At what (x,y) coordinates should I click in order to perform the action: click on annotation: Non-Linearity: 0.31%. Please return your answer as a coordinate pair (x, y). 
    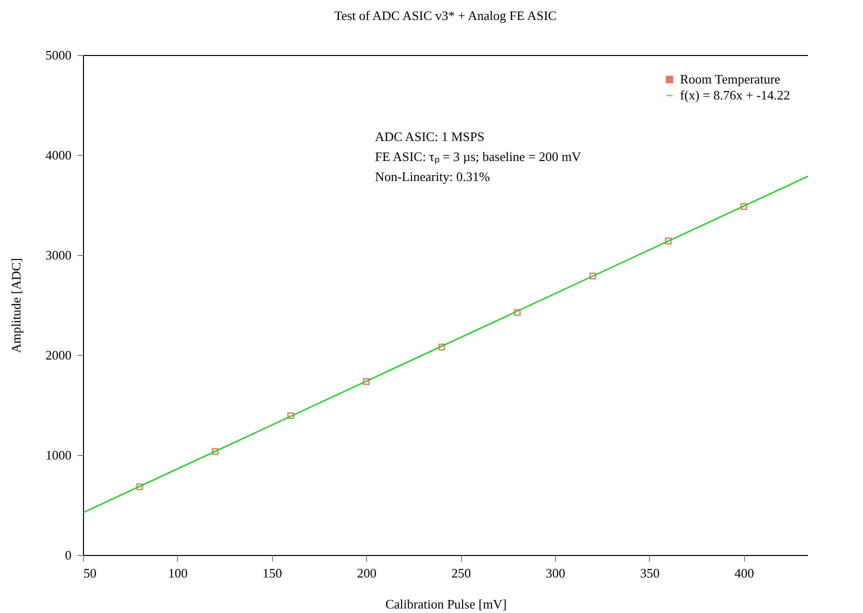
    Looking at the image, I should click on (432, 176).